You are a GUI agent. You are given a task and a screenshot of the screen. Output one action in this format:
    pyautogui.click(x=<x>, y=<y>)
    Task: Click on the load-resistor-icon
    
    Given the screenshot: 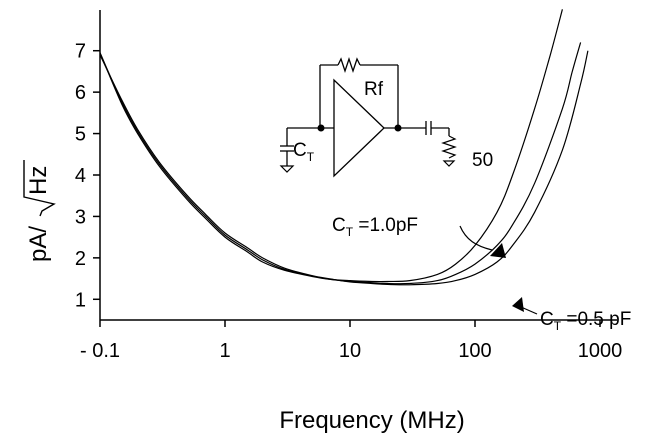 What is the action you would take?
    pyautogui.click(x=449, y=147)
    